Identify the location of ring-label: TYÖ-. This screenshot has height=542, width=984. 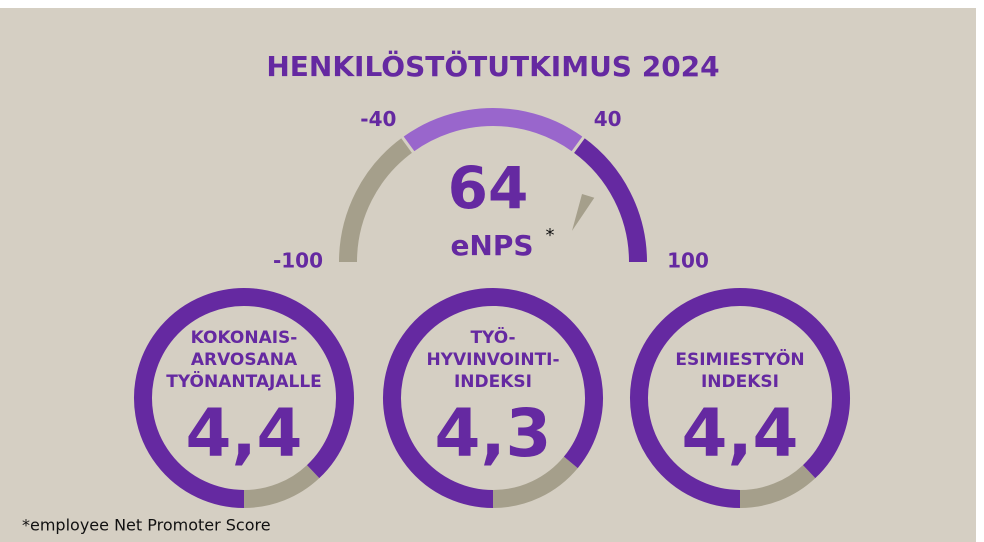
(492, 337).